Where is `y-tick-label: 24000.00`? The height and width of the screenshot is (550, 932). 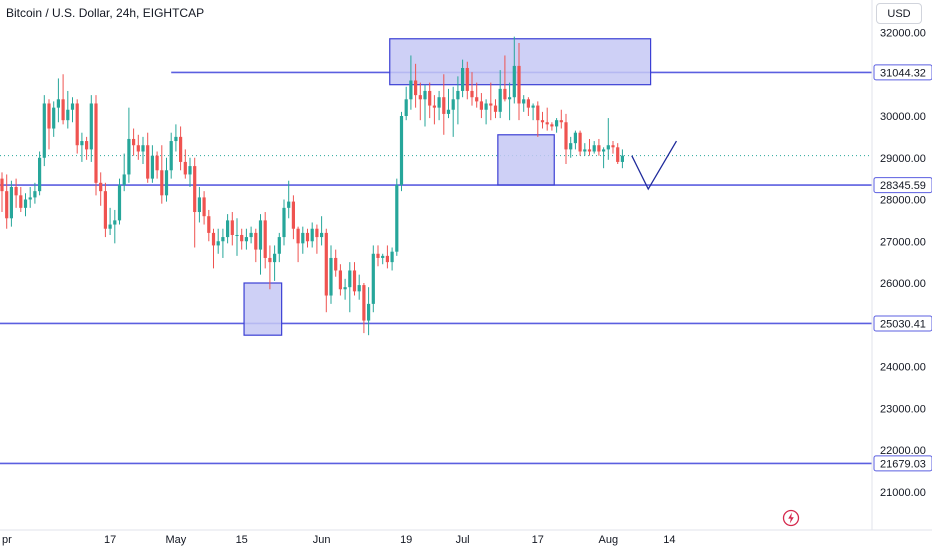 y-tick-label: 24000.00 is located at coordinates (903, 368).